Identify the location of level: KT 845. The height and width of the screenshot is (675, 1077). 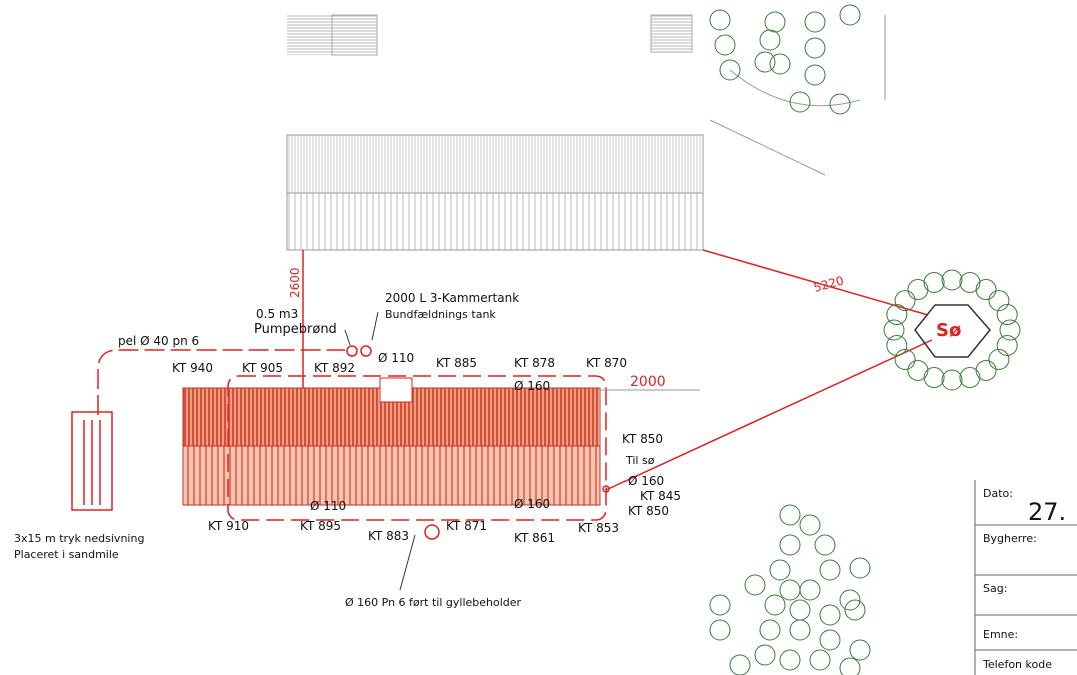
(660, 496).